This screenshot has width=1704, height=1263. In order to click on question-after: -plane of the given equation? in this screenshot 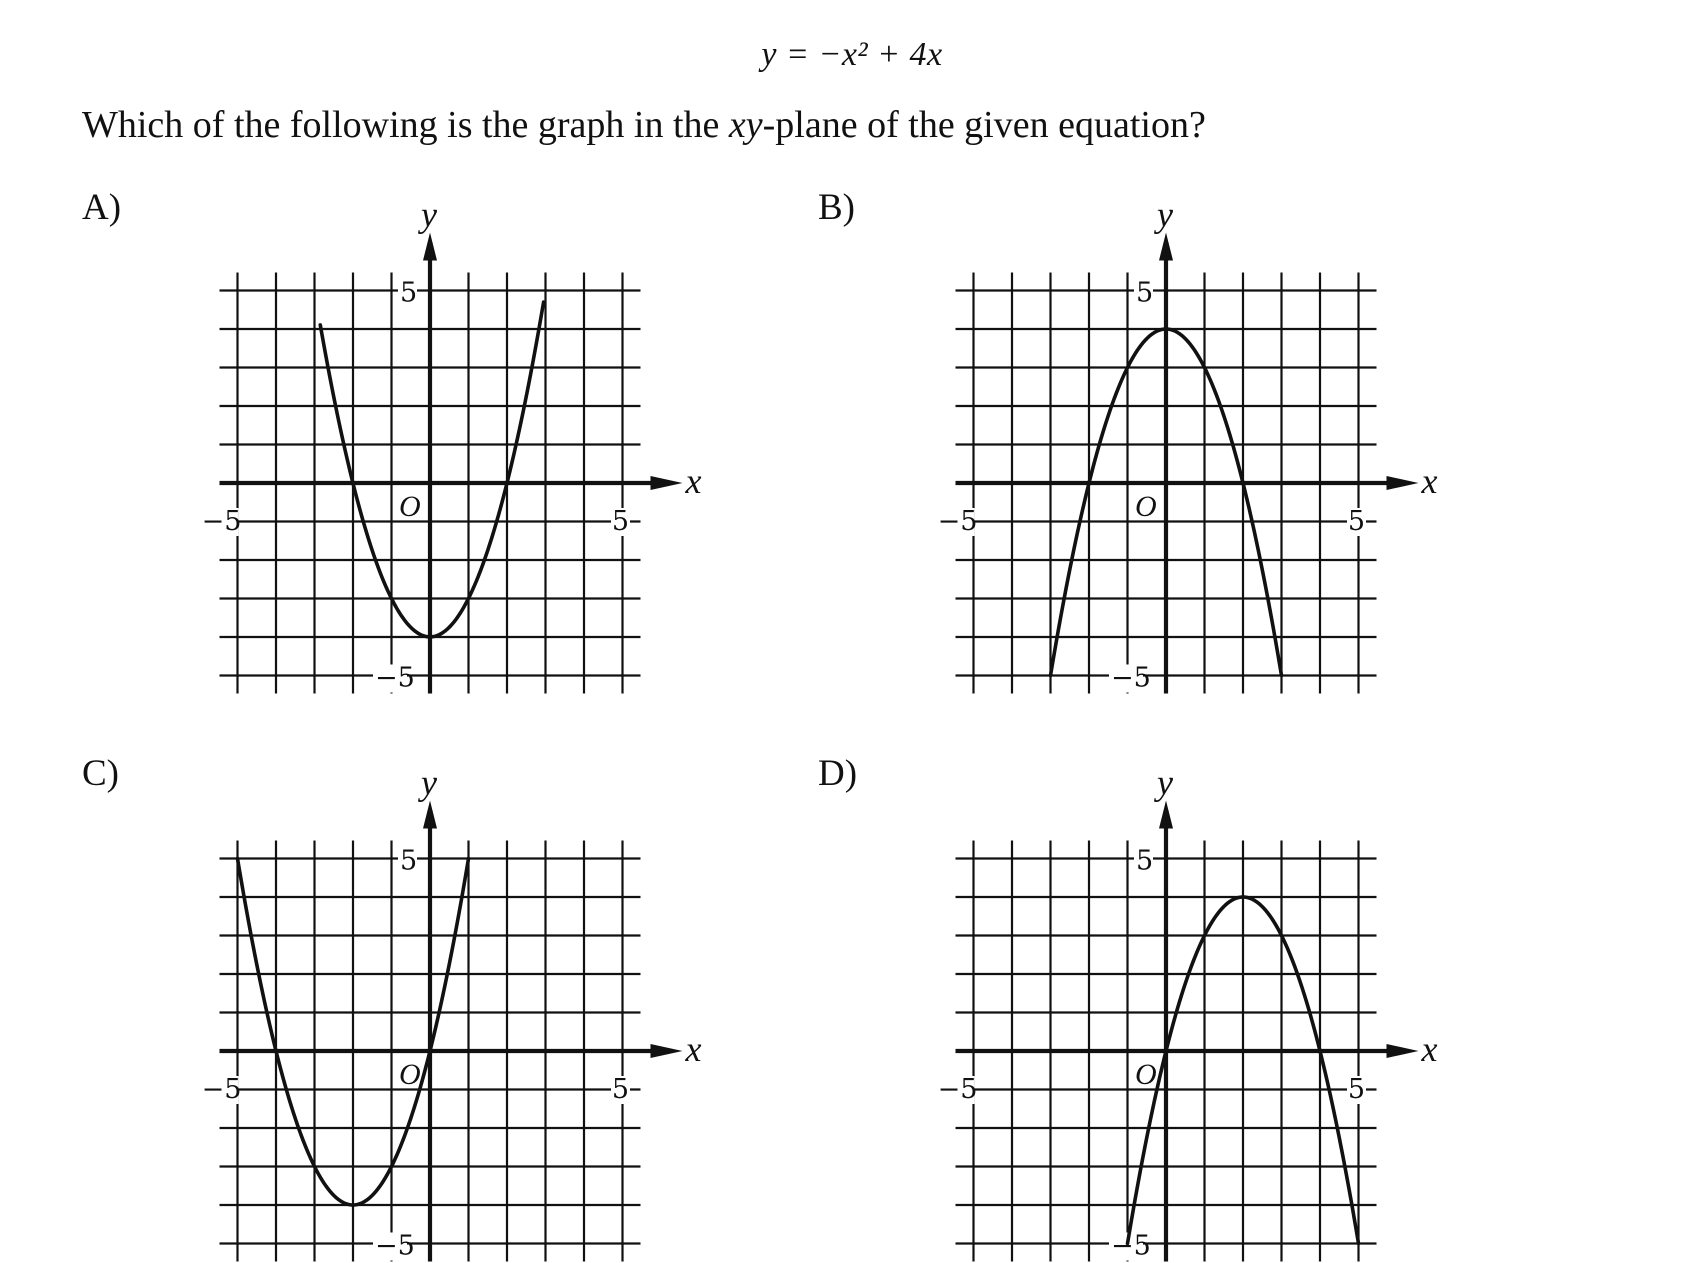, I will do `click(984, 125)`.